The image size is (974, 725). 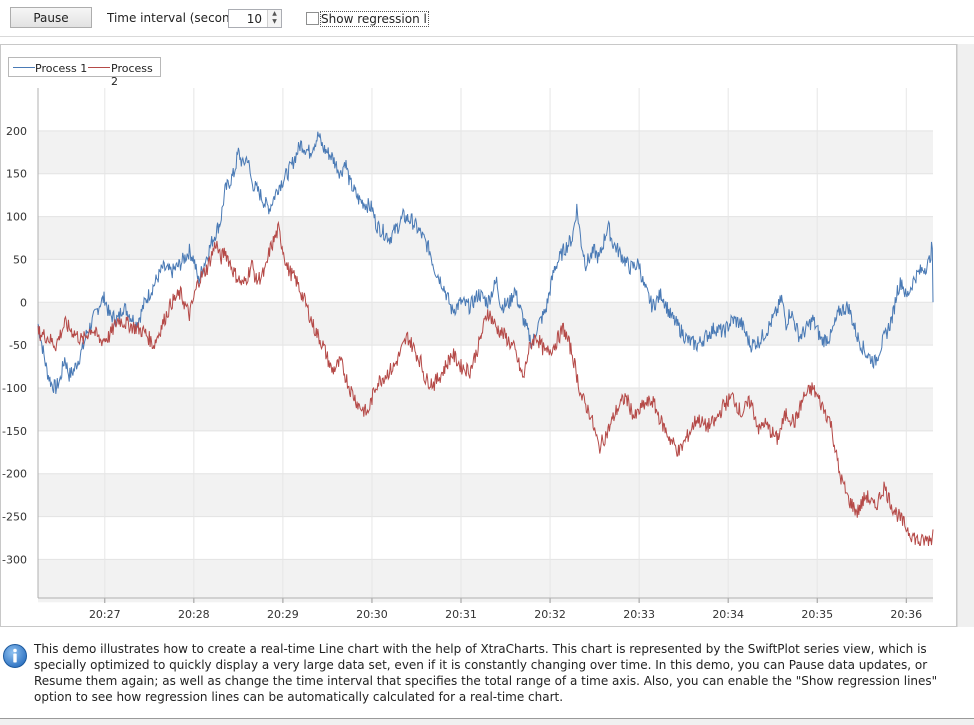 I want to click on time-interval-value: 10, so click(x=254, y=19).